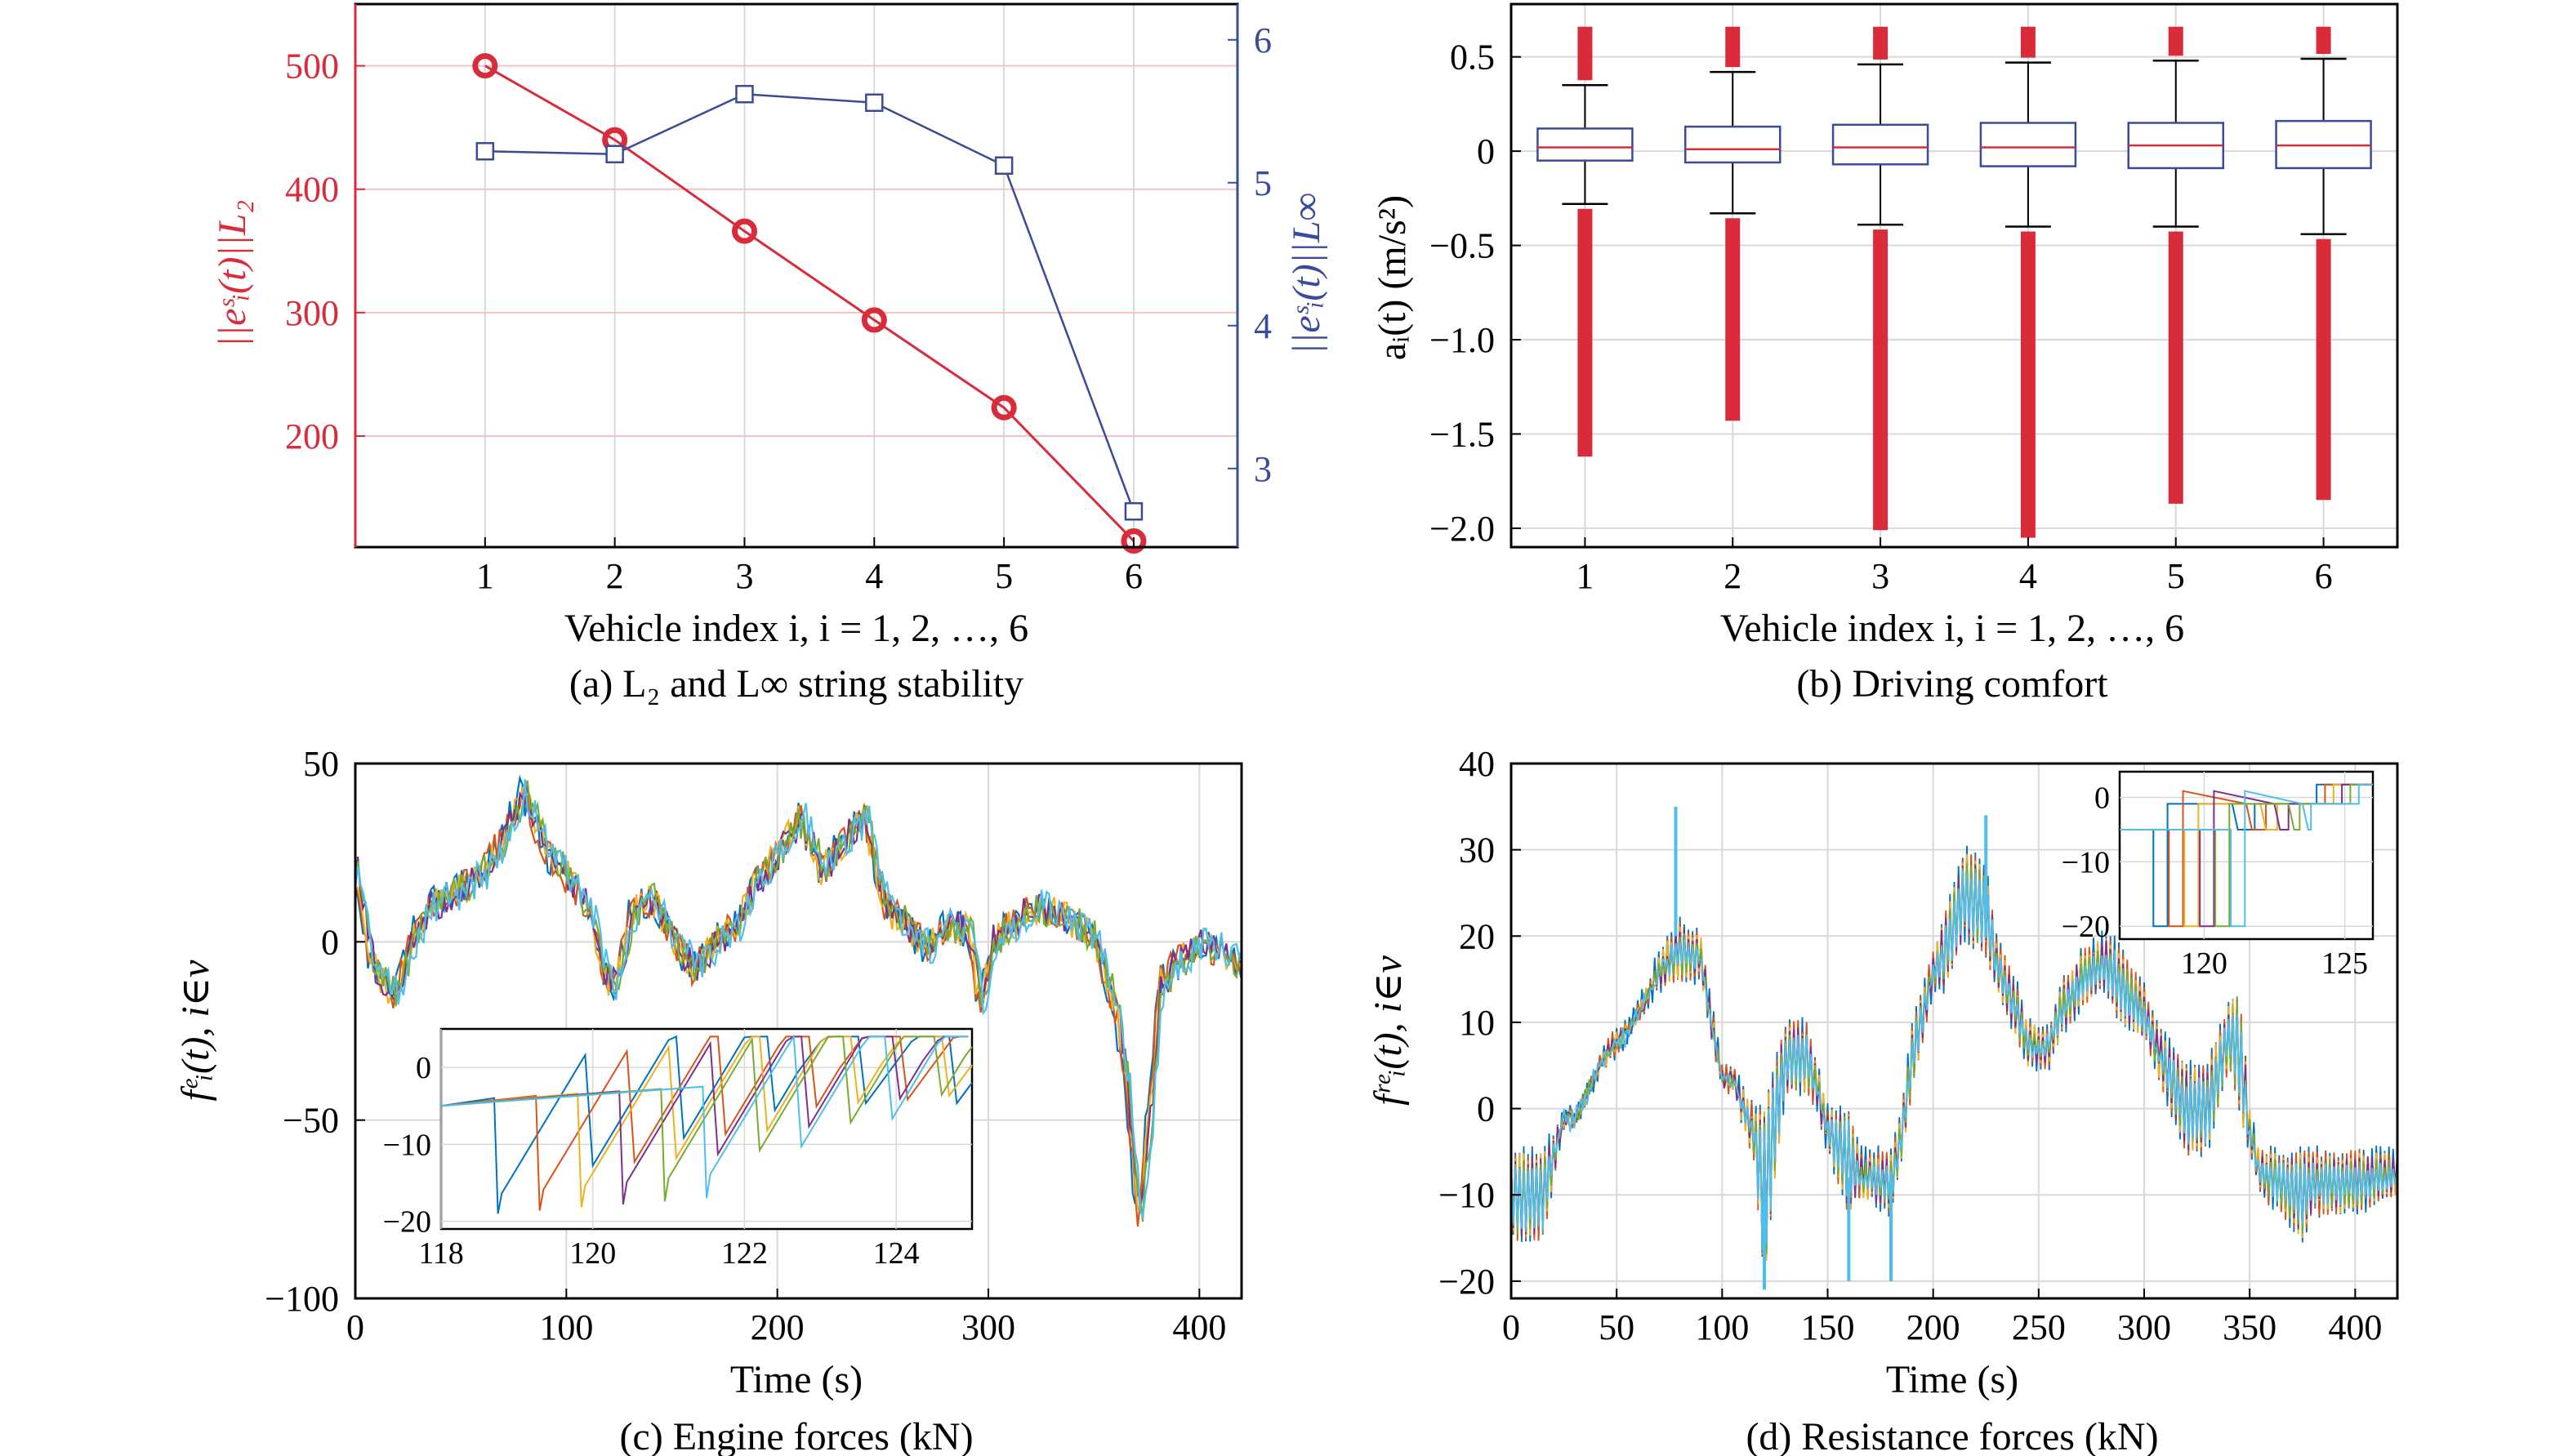 Image resolution: width=2573 pixels, height=1456 pixels. What do you see at coordinates (311, 1121) in the screenshot?
I see `y-tick-label: −50` at bounding box center [311, 1121].